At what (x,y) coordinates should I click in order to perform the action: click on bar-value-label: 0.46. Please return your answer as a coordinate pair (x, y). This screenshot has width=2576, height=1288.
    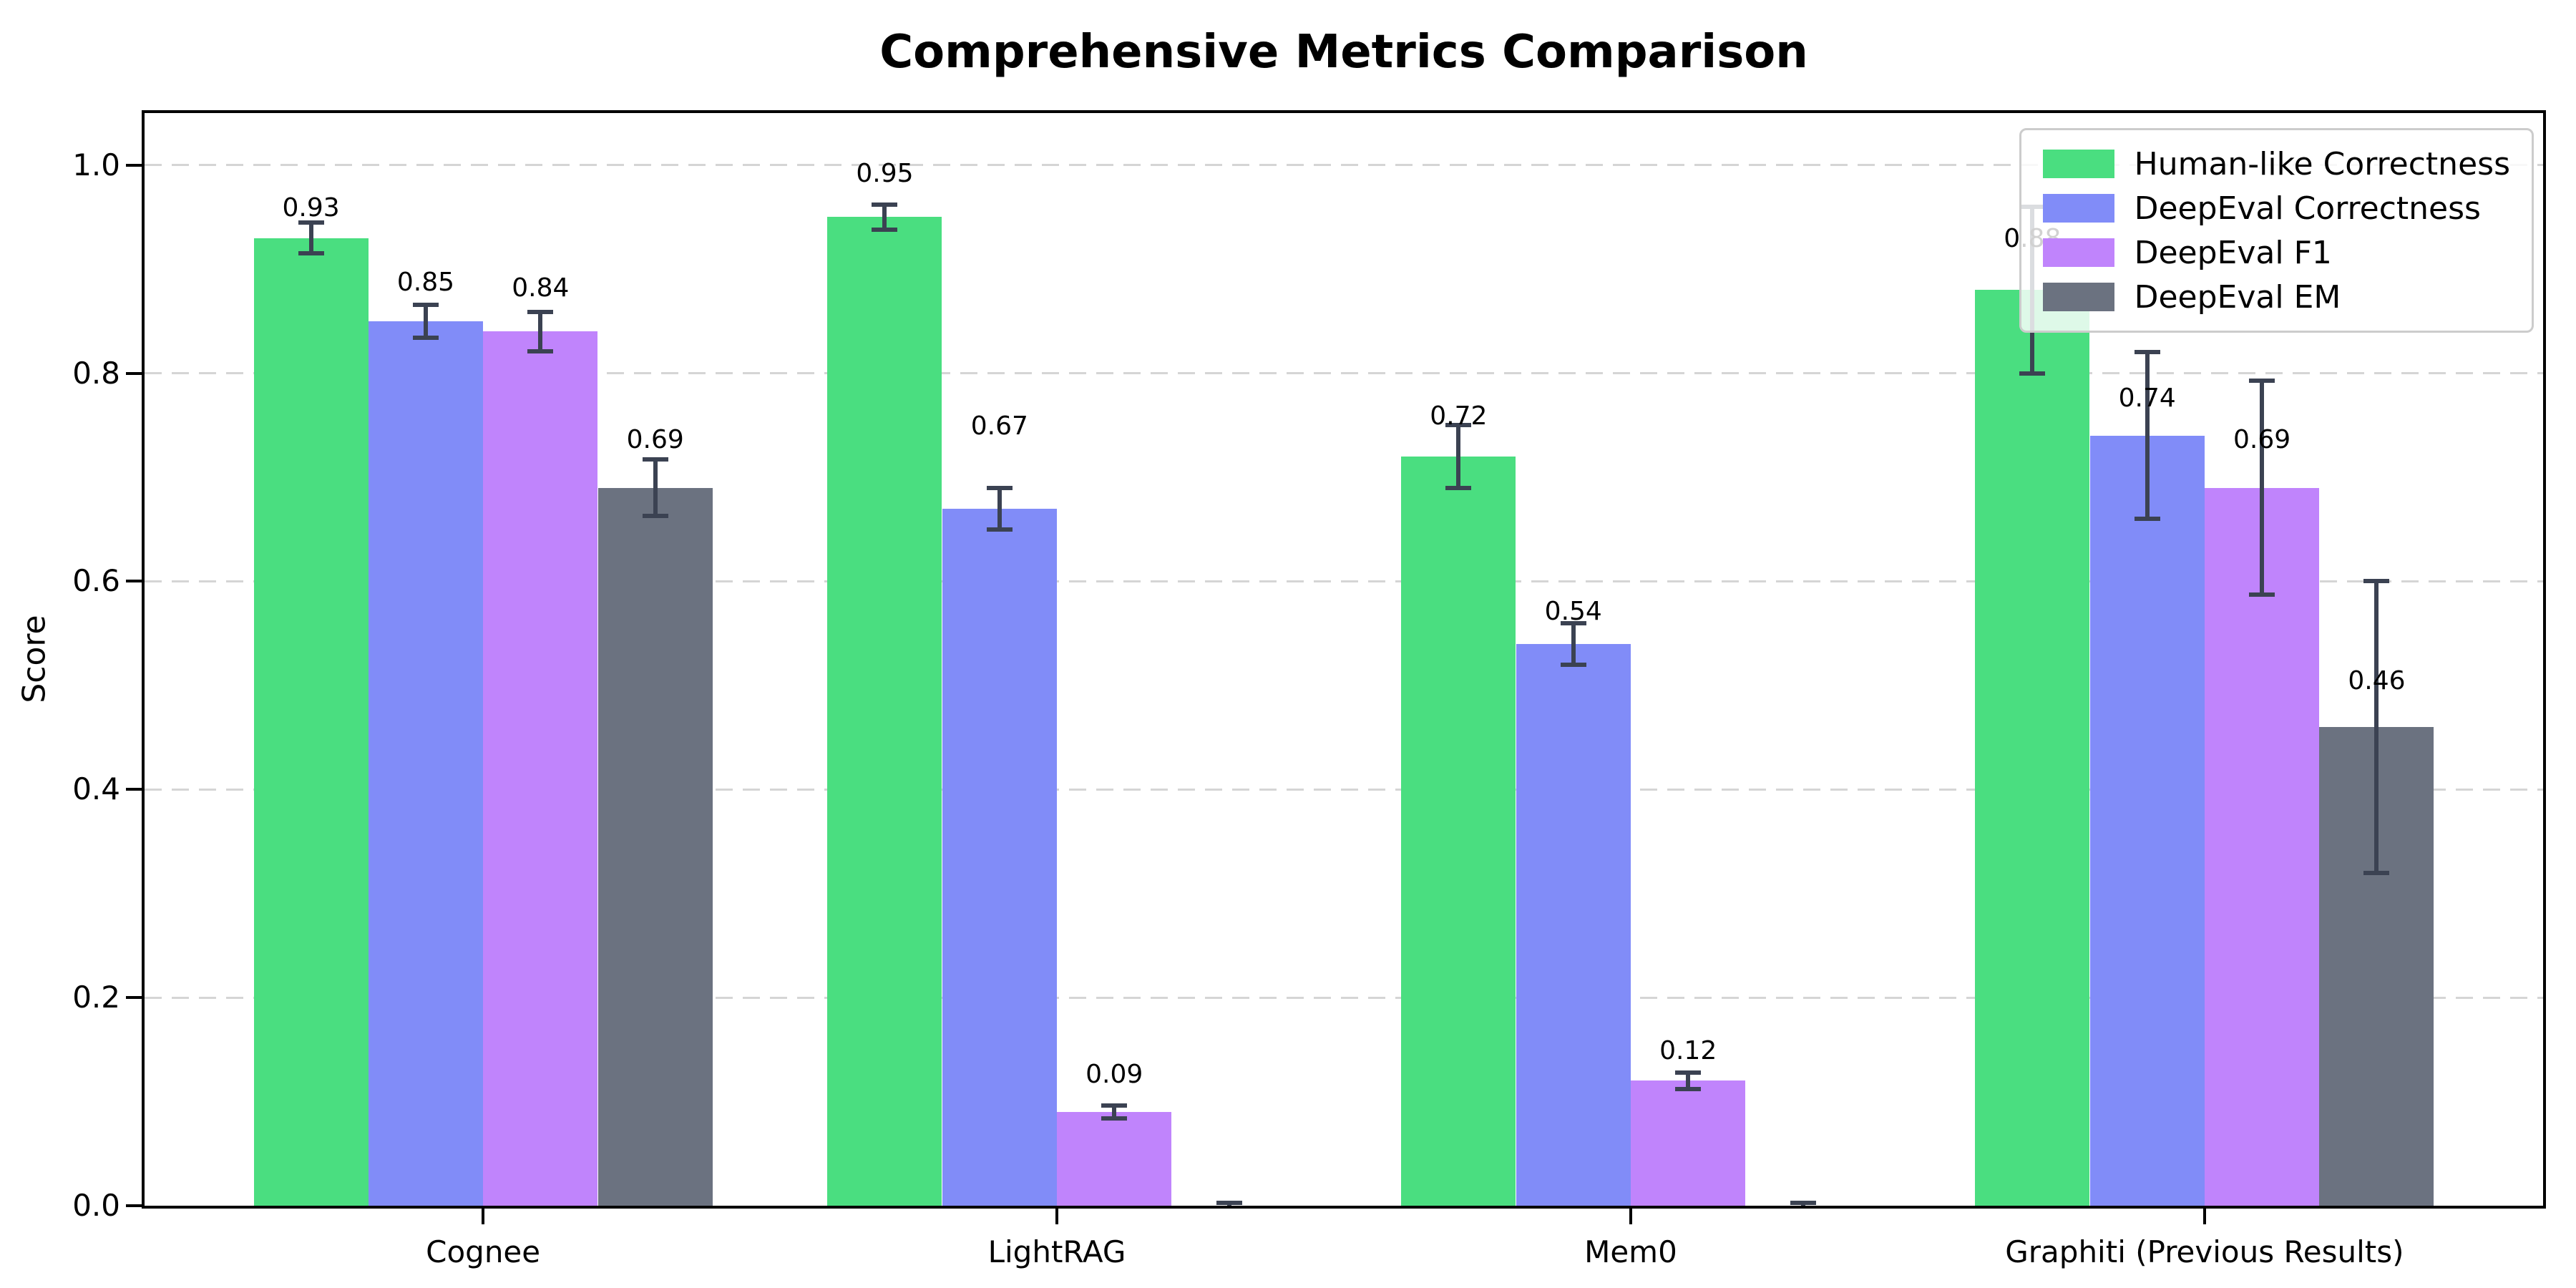
    Looking at the image, I should click on (2377, 681).